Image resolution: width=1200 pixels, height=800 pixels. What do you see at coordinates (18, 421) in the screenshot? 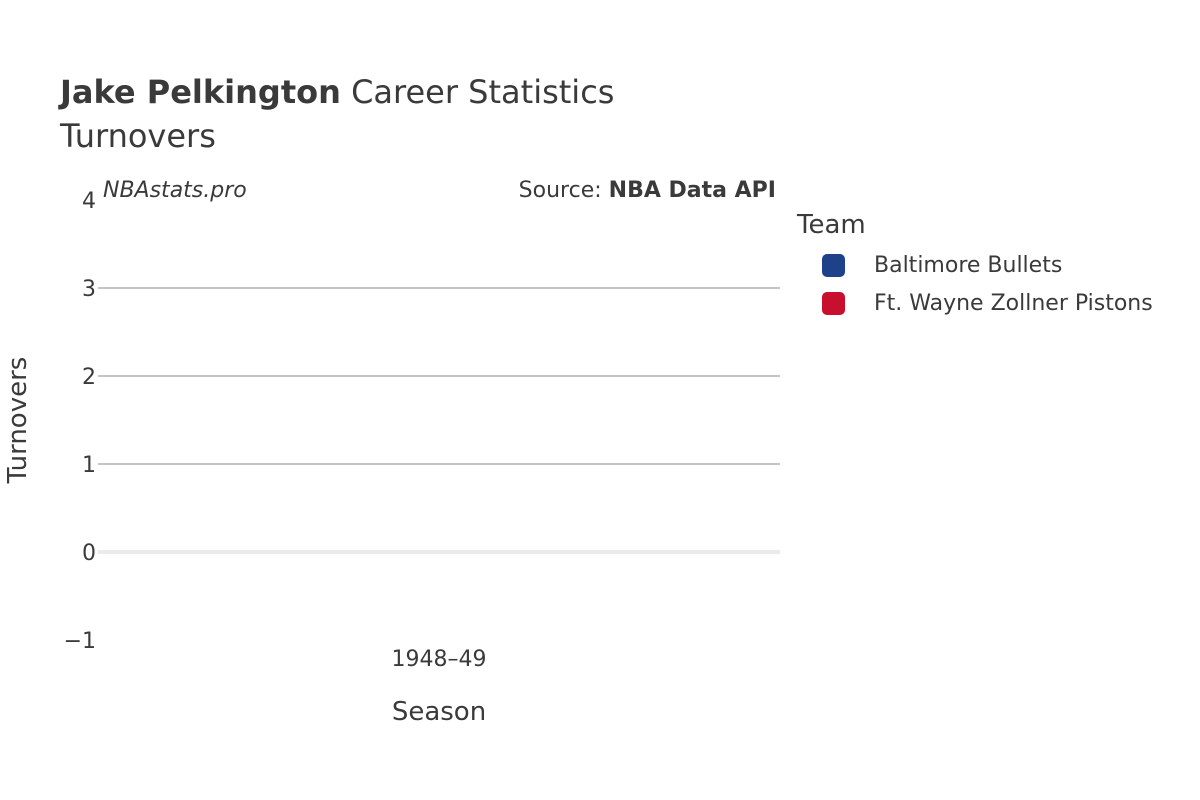
I see `y-axis-title: Turnovers` at bounding box center [18, 421].